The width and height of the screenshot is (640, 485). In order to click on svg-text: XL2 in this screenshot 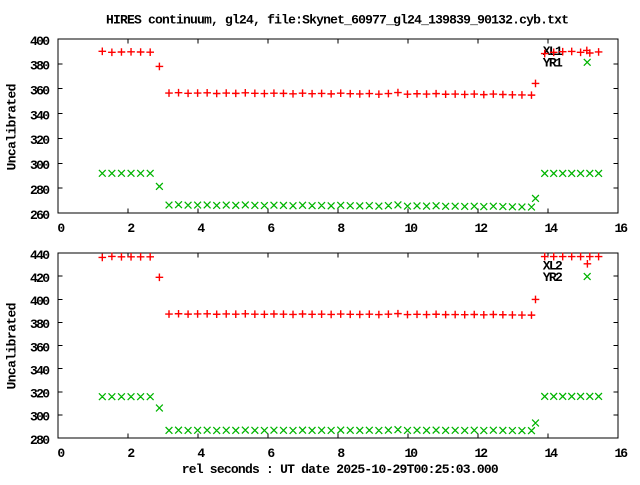, I will do `click(553, 265)`.